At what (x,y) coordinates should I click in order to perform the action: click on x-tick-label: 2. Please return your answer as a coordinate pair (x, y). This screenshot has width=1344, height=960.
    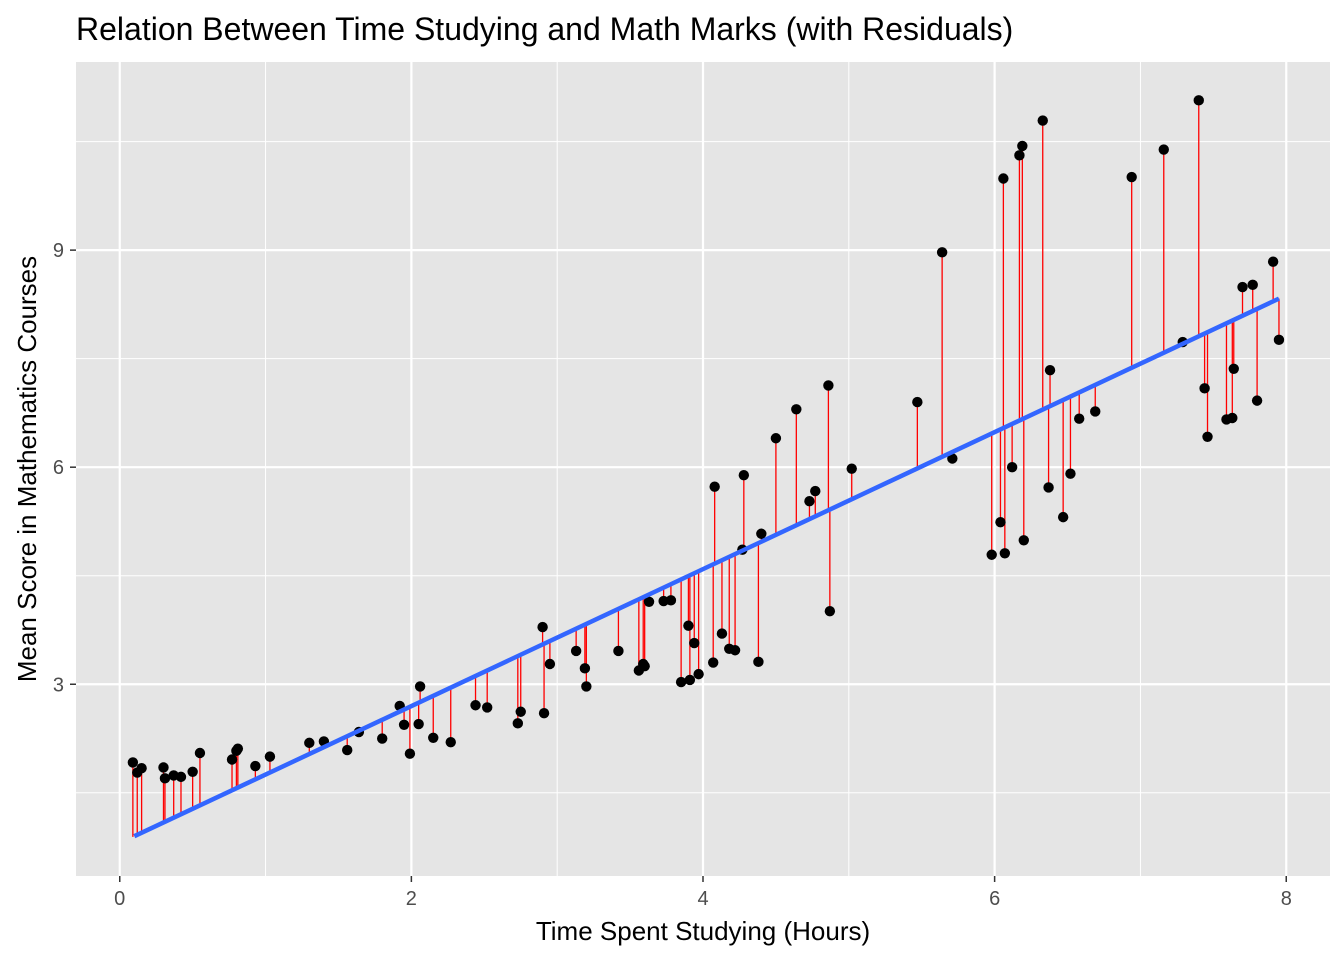
    Looking at the image, I should click on (411, 899).